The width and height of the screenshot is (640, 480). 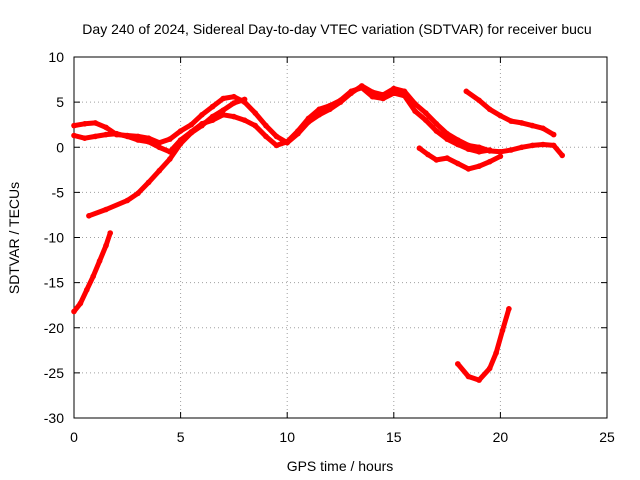 What do you see at coordinates (54, 328) in the screenshot?
I see `y-tick-label: -20` at bounding box center [54, 328].